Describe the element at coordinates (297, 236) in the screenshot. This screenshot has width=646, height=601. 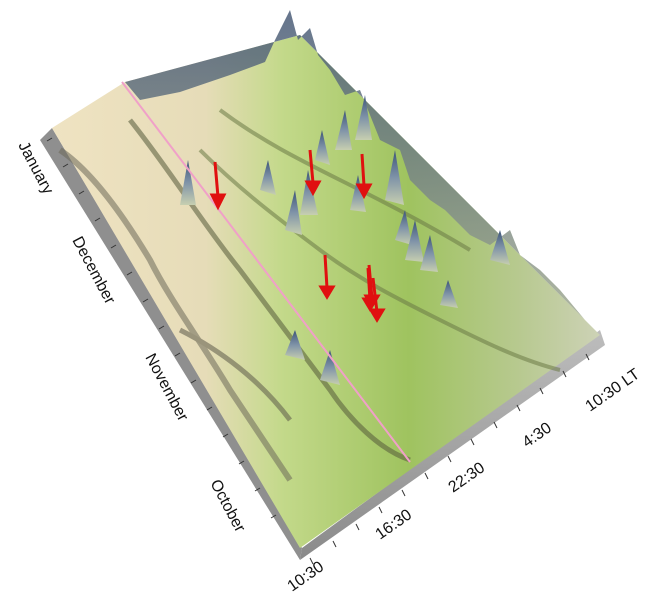
I see `annotation-arrows` at that location.